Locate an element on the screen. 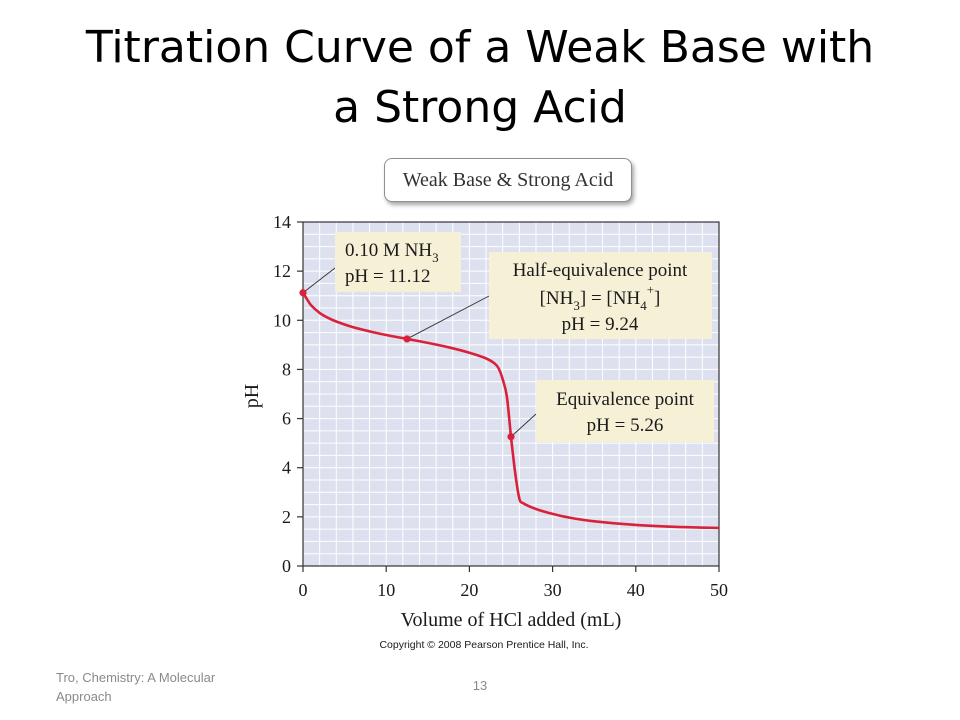  callout-equivalence-line-1: Equivalence point is located at coordinates (625, 399).